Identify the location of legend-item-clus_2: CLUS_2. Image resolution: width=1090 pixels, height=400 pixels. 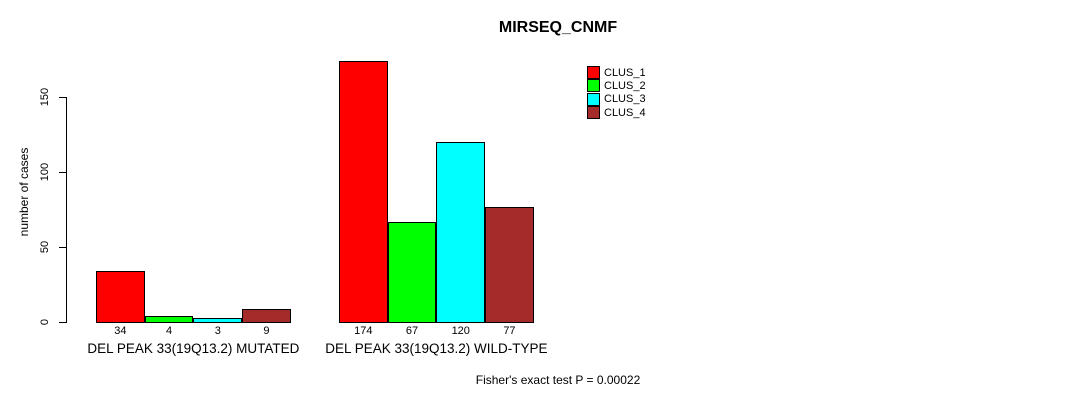
(616, 86).